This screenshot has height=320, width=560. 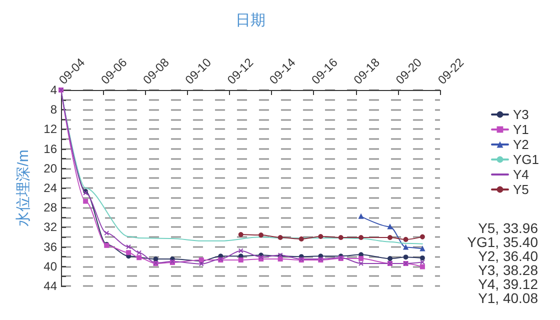 I want to click on text: YG1, 35.40, so click(x=502, y=242).